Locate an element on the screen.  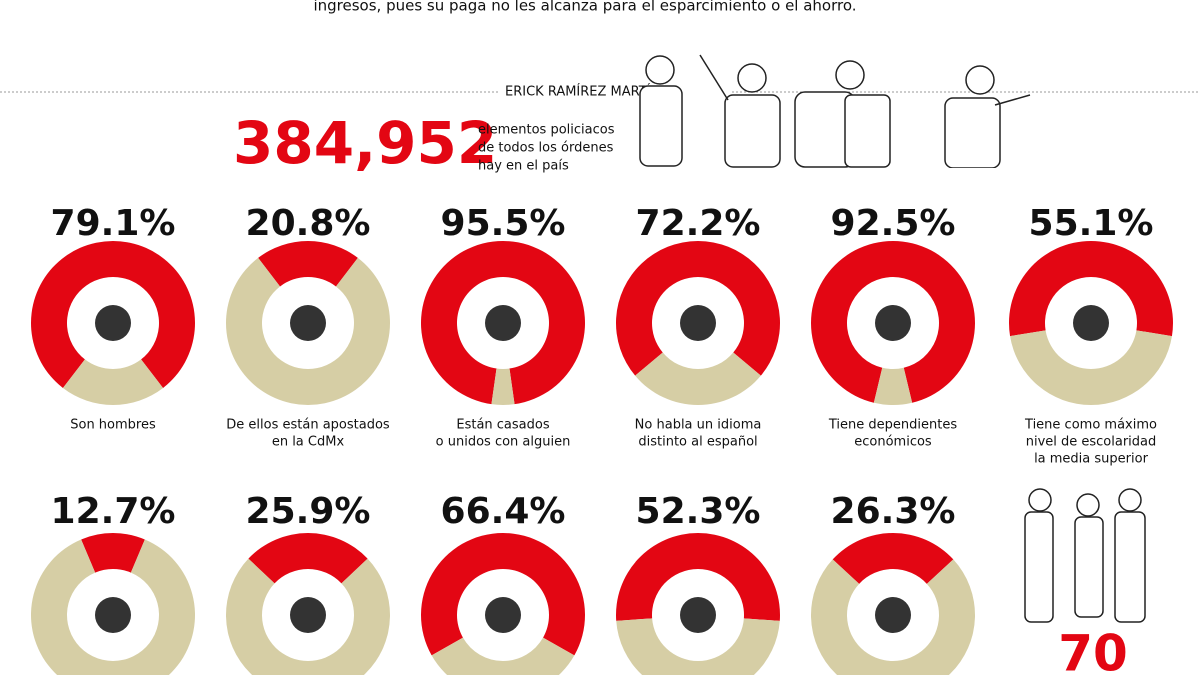
value-label: 95.5% is located at coordinates (503, 223).